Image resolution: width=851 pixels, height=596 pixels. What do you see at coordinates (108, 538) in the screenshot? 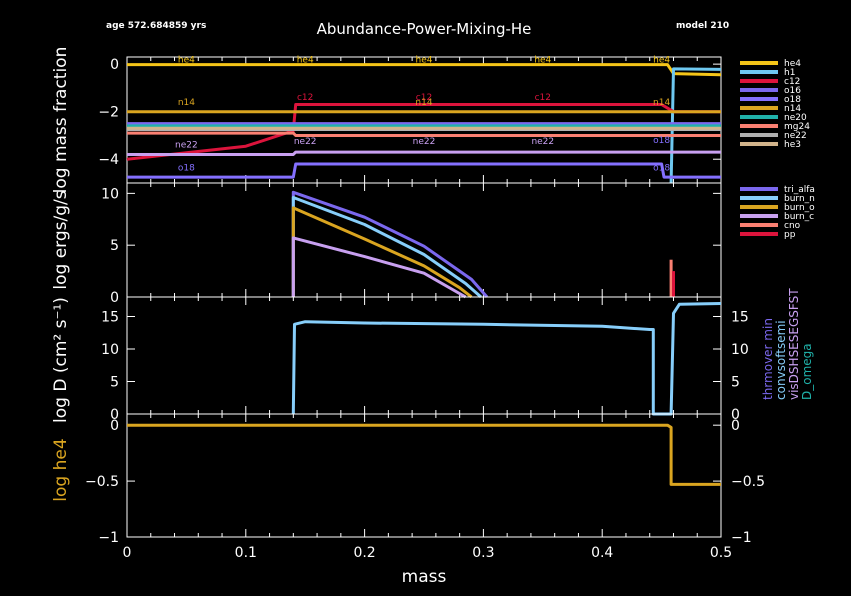
I see `y-tick-label: −1` at bounding box center [108, 538].